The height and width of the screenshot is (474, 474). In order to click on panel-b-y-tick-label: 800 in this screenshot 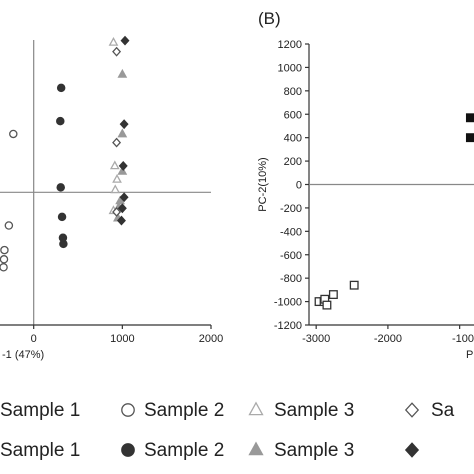, I will do `click(293, 92)`.